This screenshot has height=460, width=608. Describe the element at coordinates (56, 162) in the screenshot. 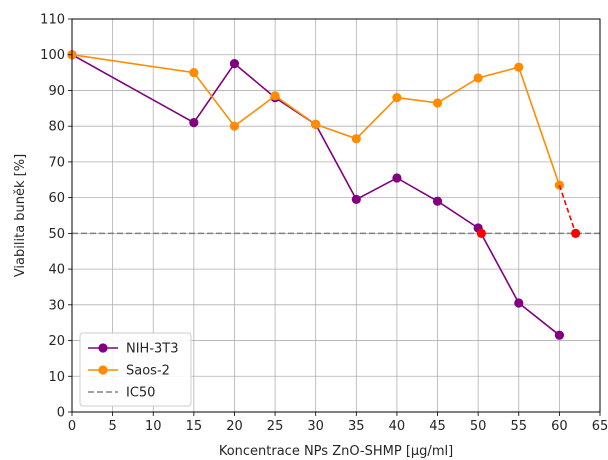

I see `y-tick-label: 70` at that location.